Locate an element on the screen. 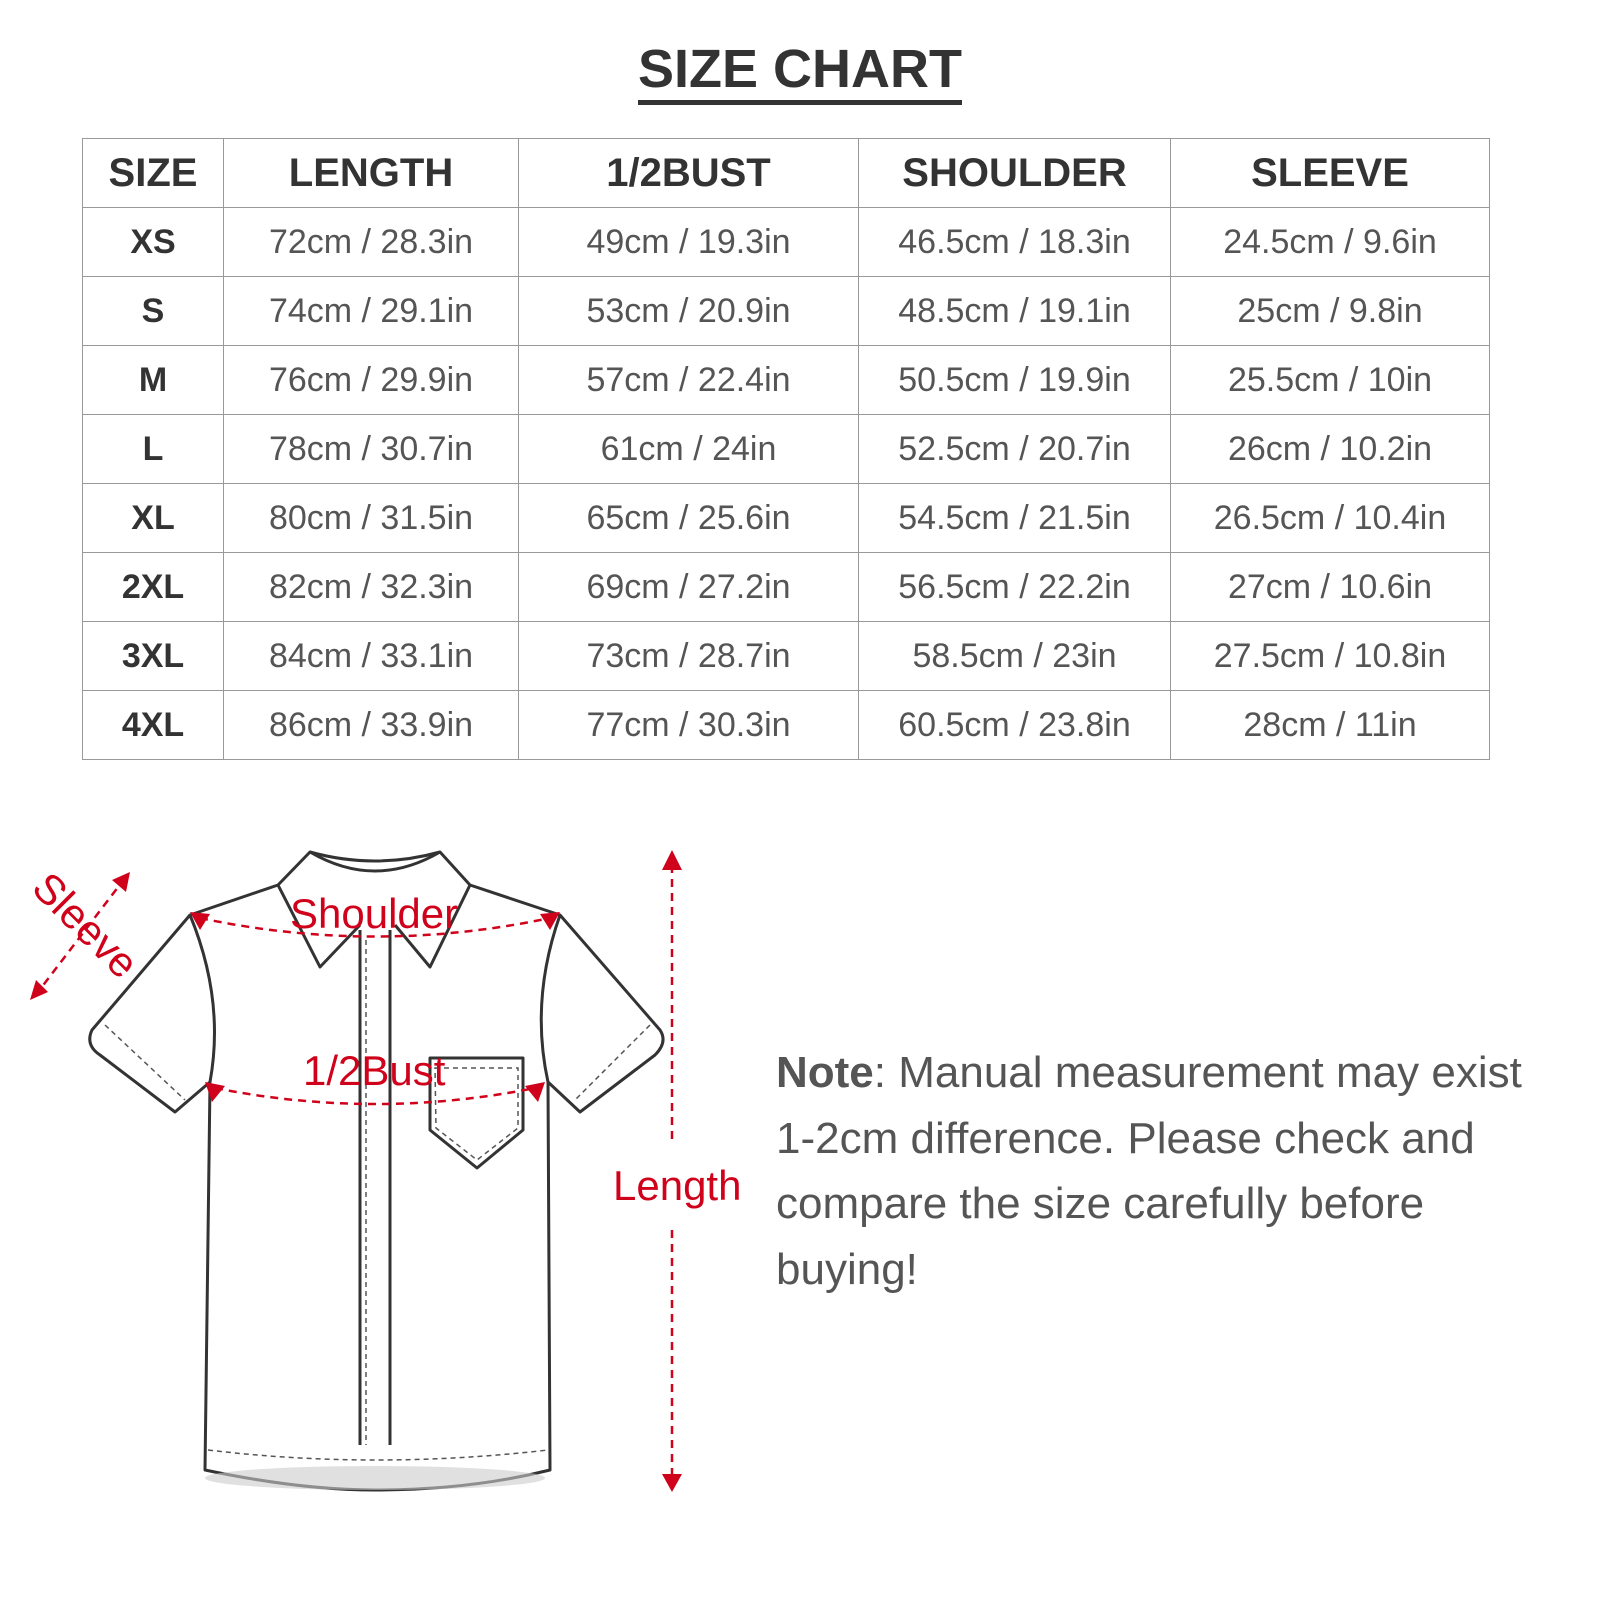 Image resolution: width=1600 pixels, height=1600 pixels. sleeve-measure-line is located at coordinates (81, 935).